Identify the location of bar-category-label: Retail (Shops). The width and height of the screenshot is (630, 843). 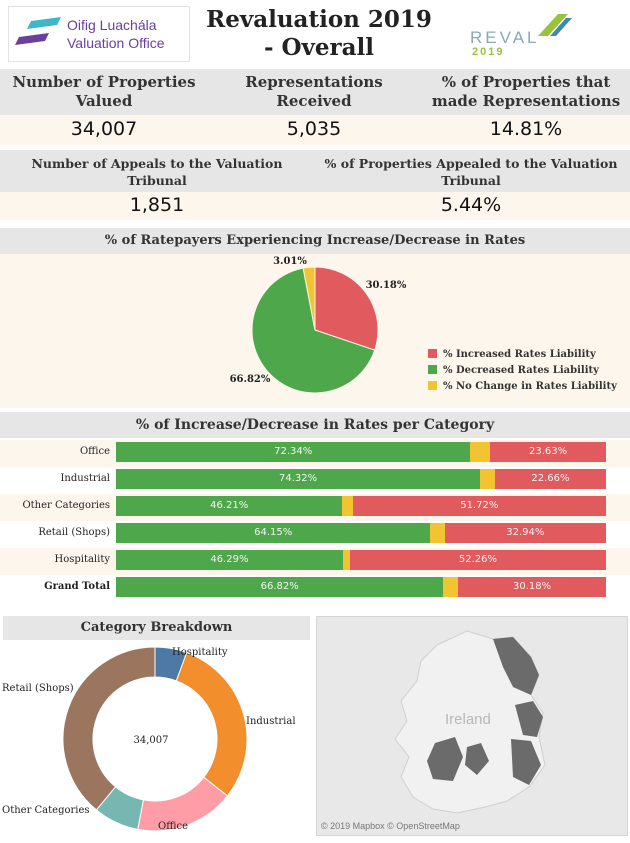
(74, 532).